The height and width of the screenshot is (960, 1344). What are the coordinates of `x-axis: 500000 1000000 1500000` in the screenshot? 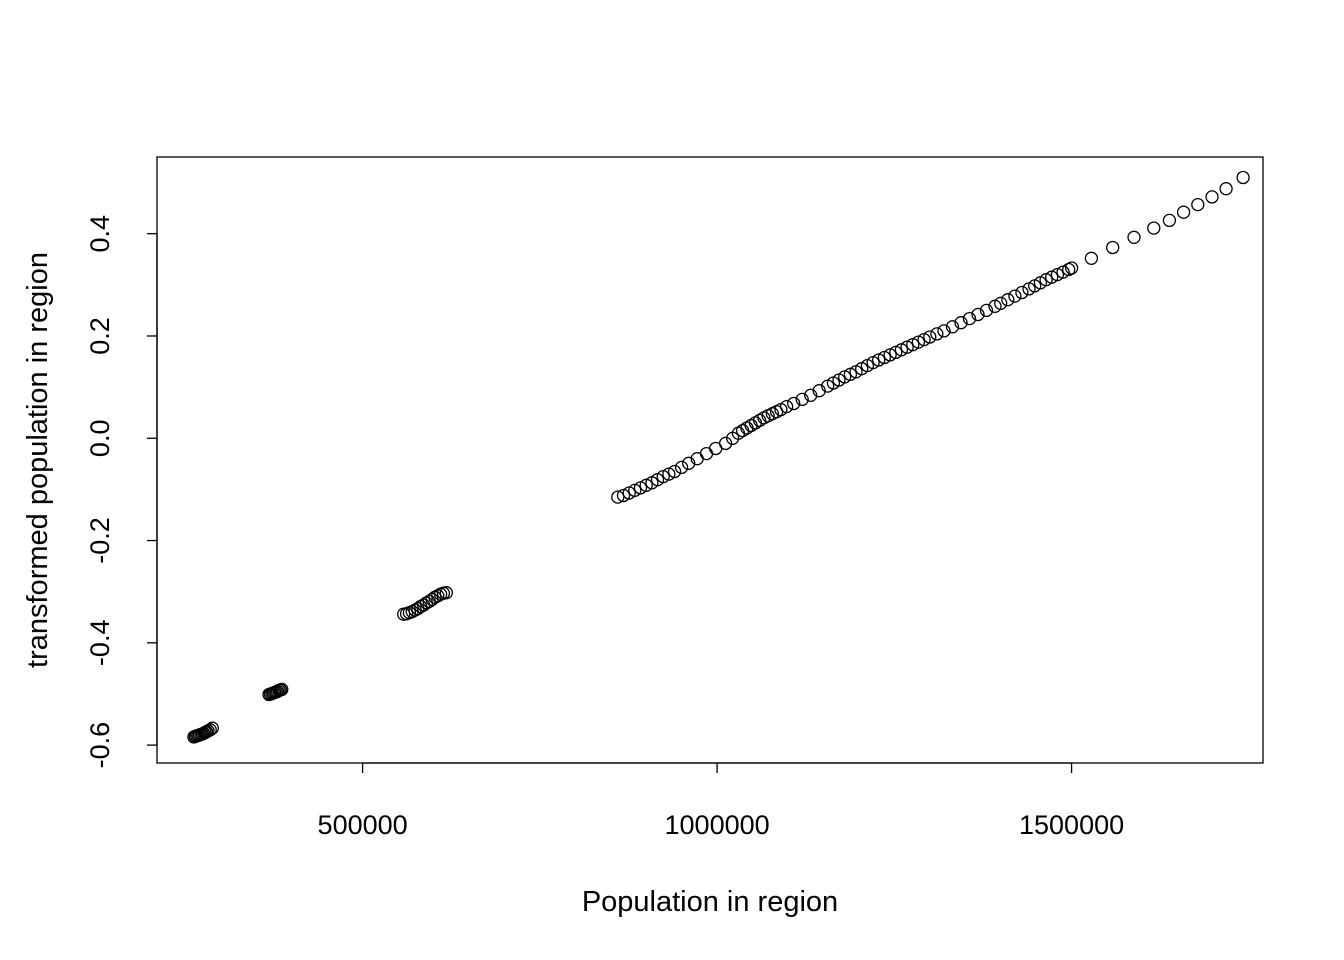 It's located at (721, 801).